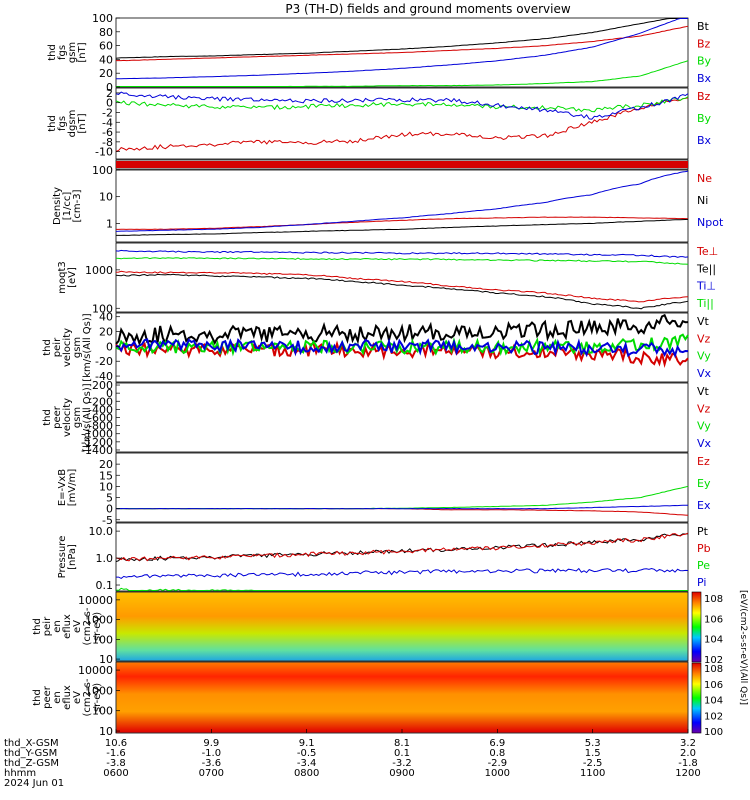  I want to click on series-line-bz, so click(402, 43).